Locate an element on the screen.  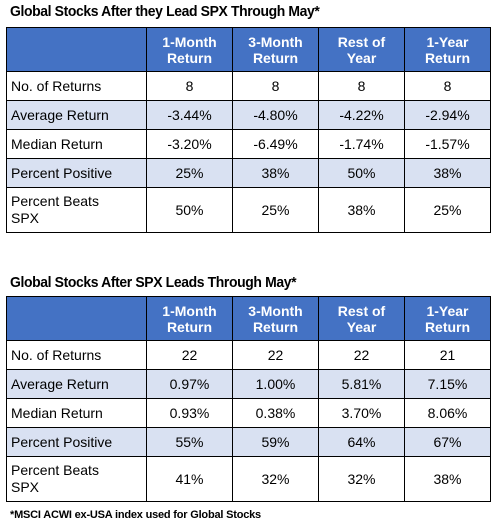
table-cell: 0.93% is located at coordinates (189, 413).